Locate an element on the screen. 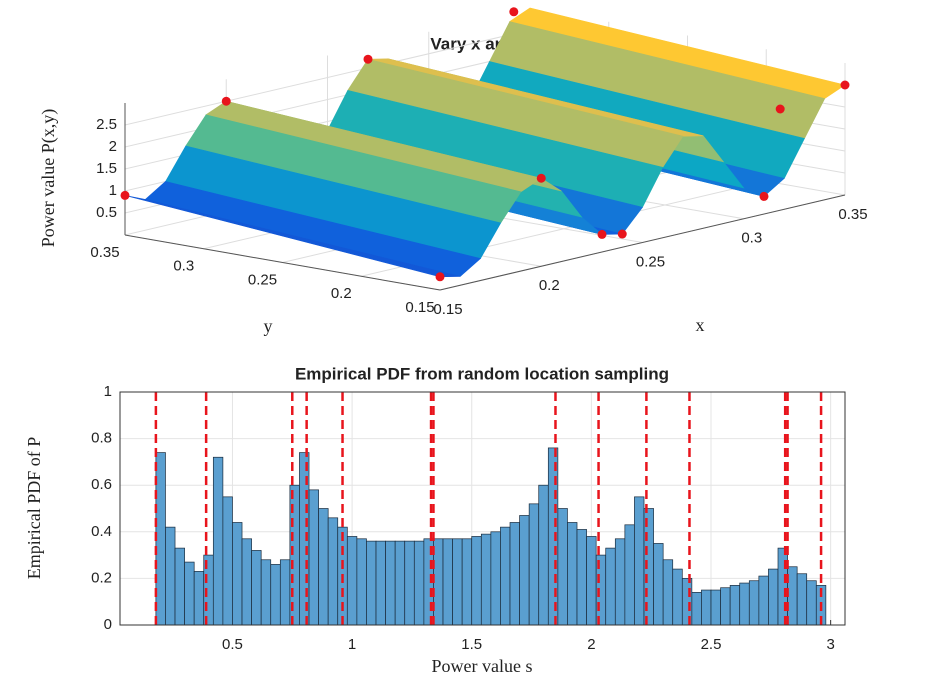 Image resolution: width=934 pixels, height=700 pixels. z-axis-label: Power value P(x,y) is located at coordinates (48, 178).